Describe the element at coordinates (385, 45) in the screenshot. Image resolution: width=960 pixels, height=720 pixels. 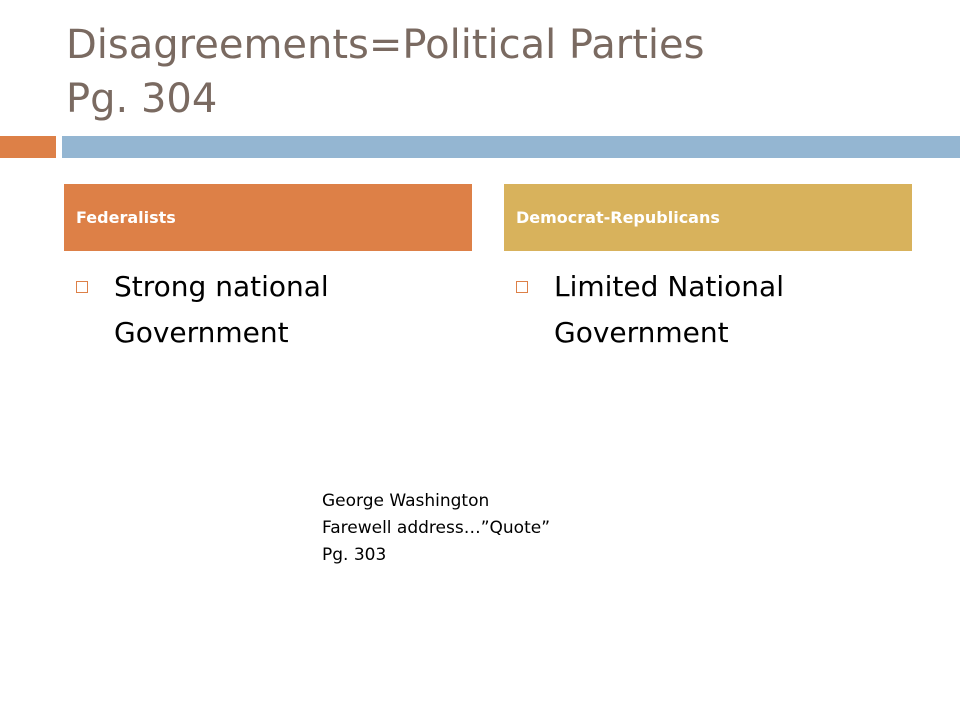
I see `title-line-1: Disagreements=Political Parties` at that location.